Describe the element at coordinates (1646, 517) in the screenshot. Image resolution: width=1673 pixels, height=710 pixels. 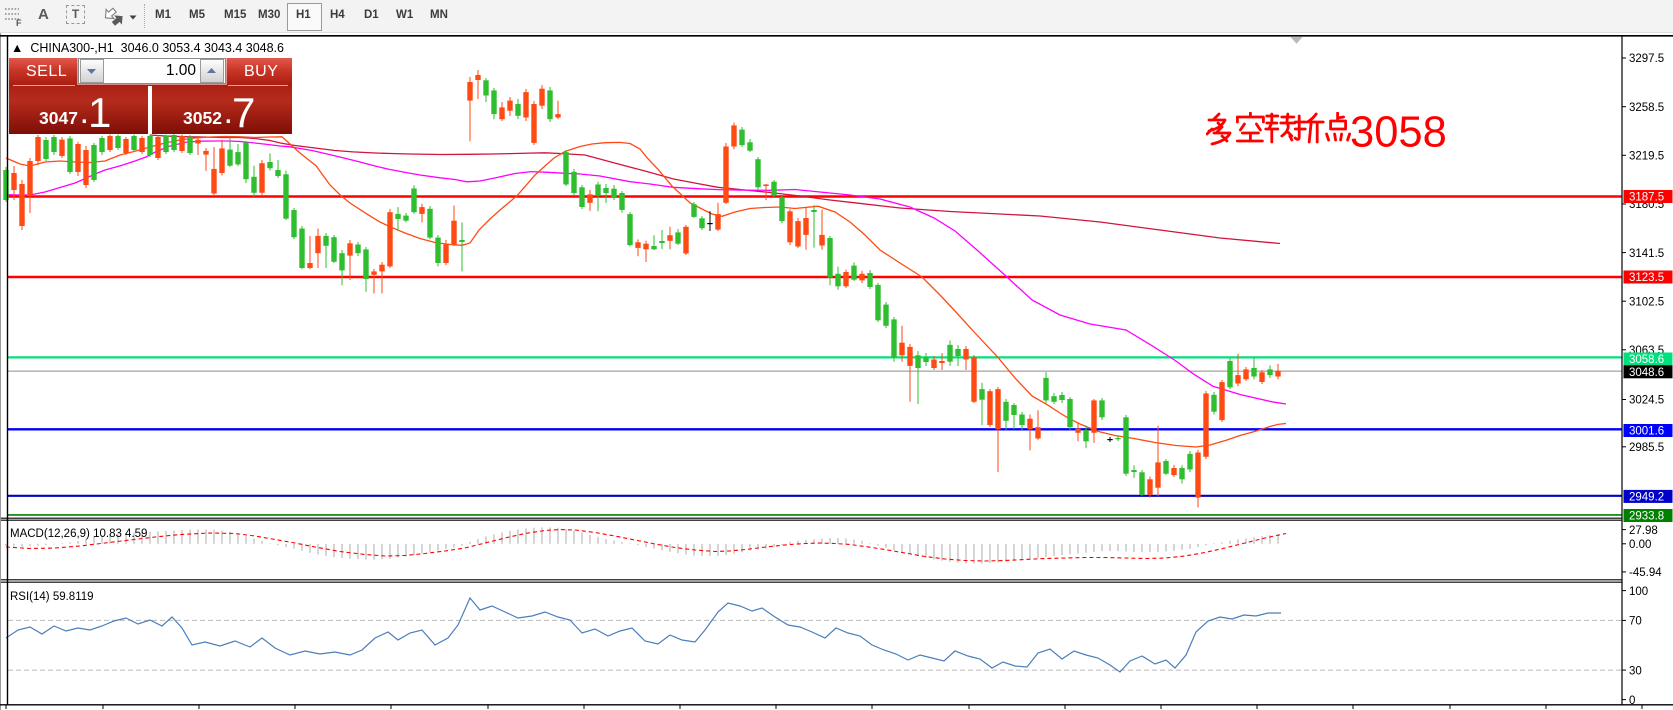
I see `svg-text: 2933.8` at that location.